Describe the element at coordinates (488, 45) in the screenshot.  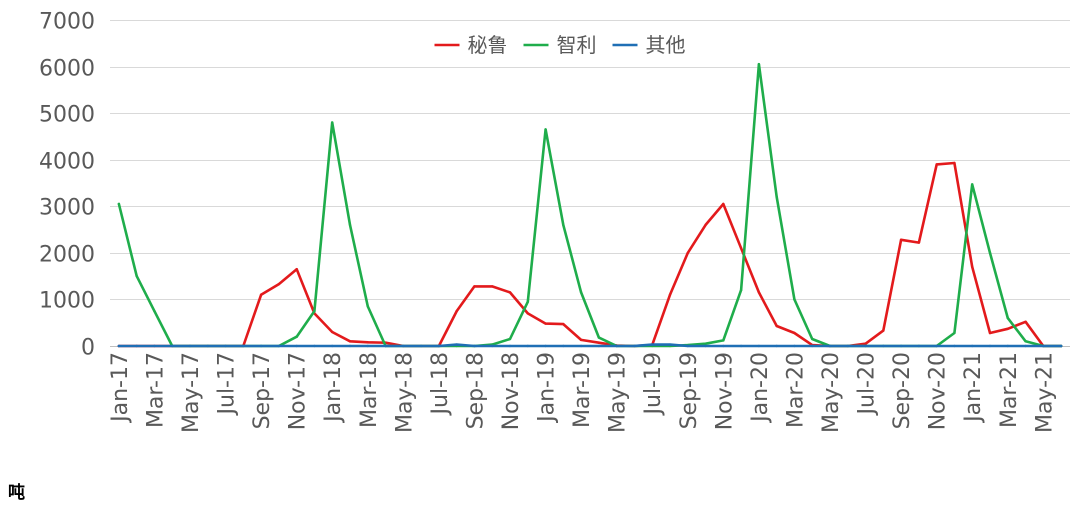
I see `legend-label: 秘鲁` at that location.